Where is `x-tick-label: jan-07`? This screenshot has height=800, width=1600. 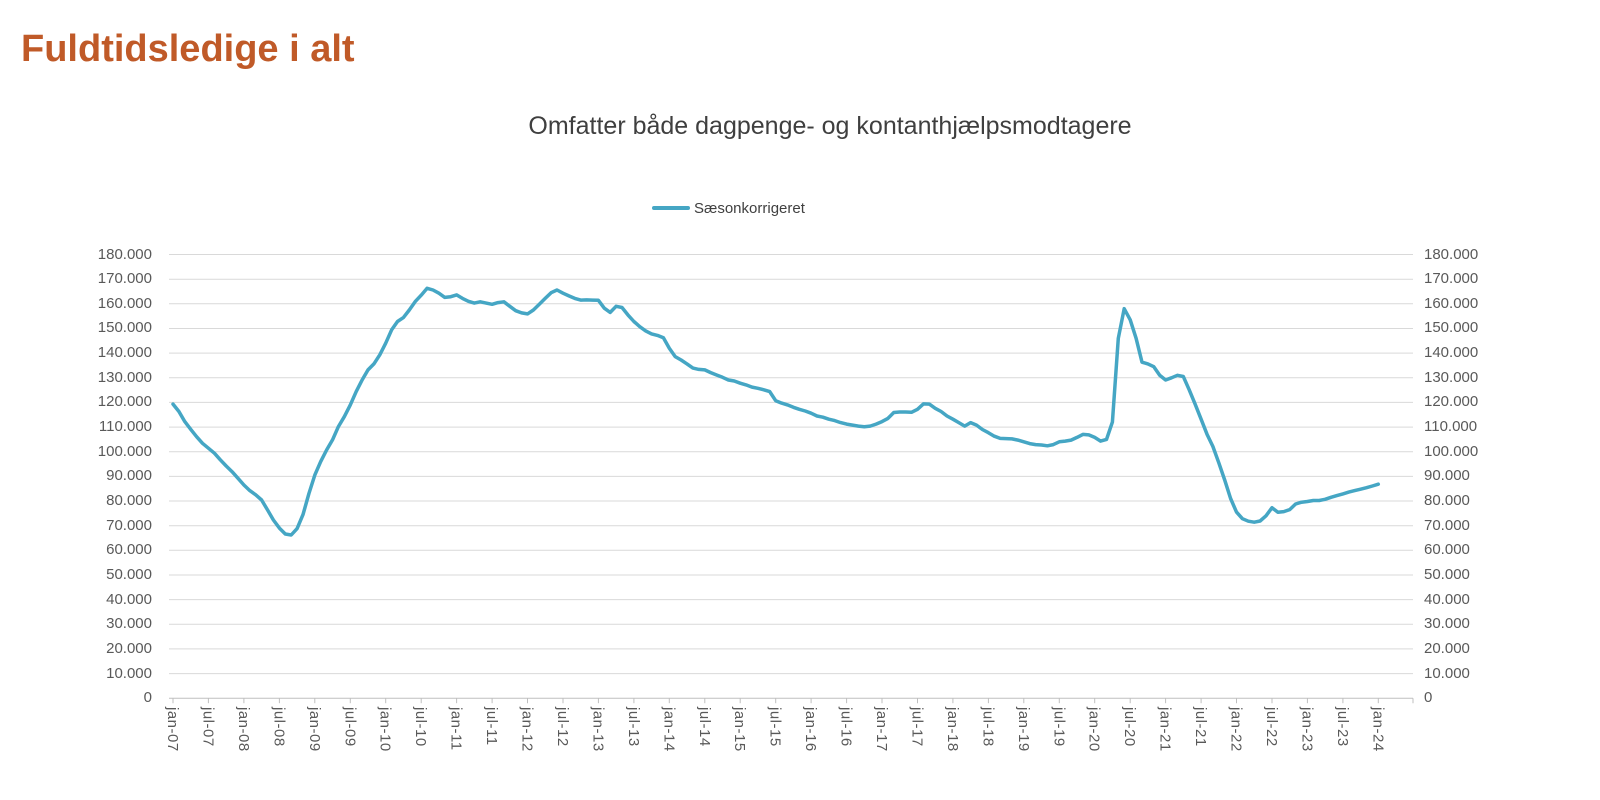
x-tick-label: jan-07 is located at coordinates (172, 729).